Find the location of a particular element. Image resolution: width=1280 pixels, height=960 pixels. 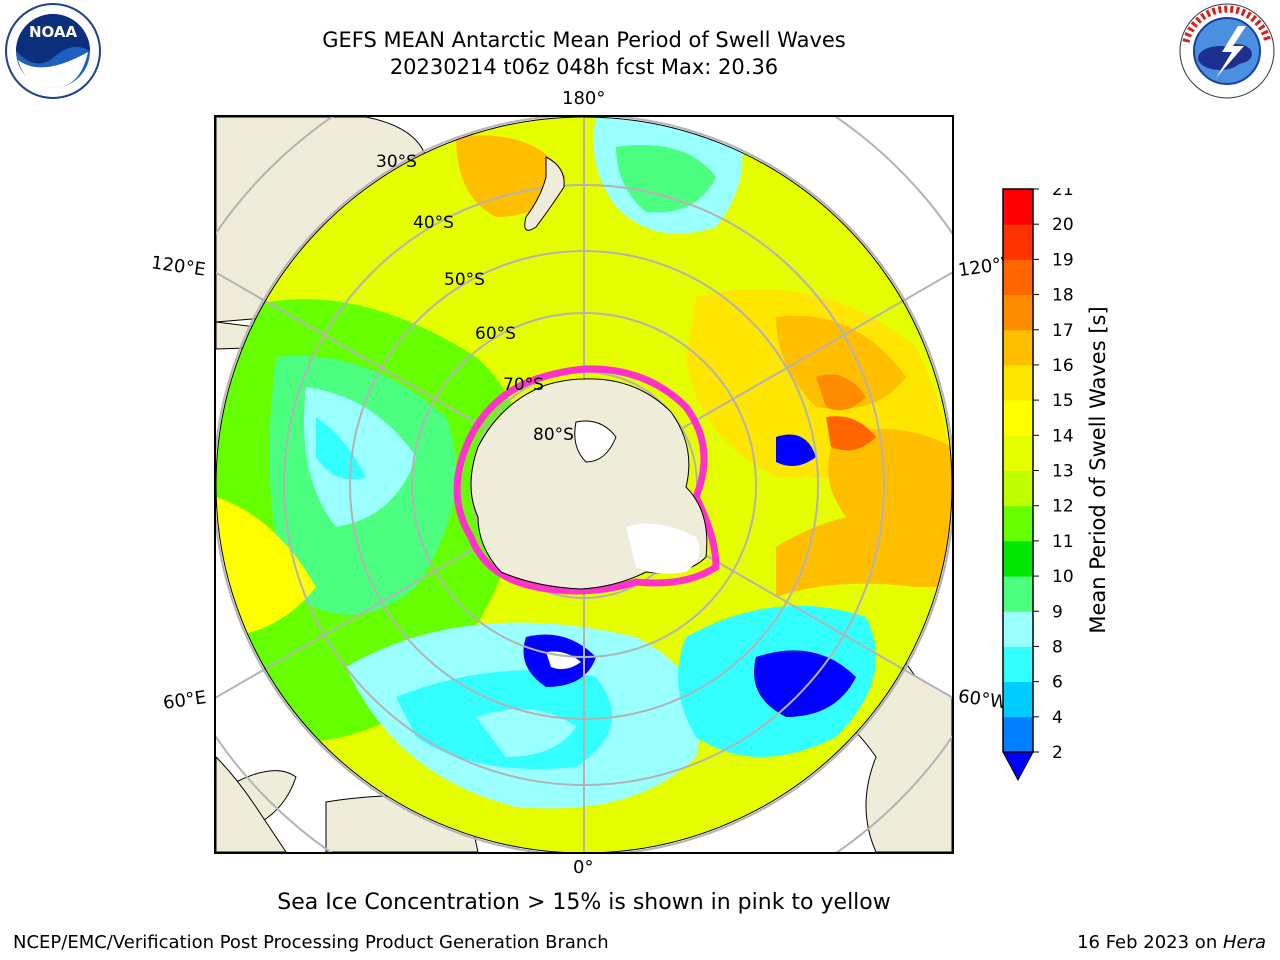

colorbar-tick-label: 10 is located at coordinates (1063, 577).